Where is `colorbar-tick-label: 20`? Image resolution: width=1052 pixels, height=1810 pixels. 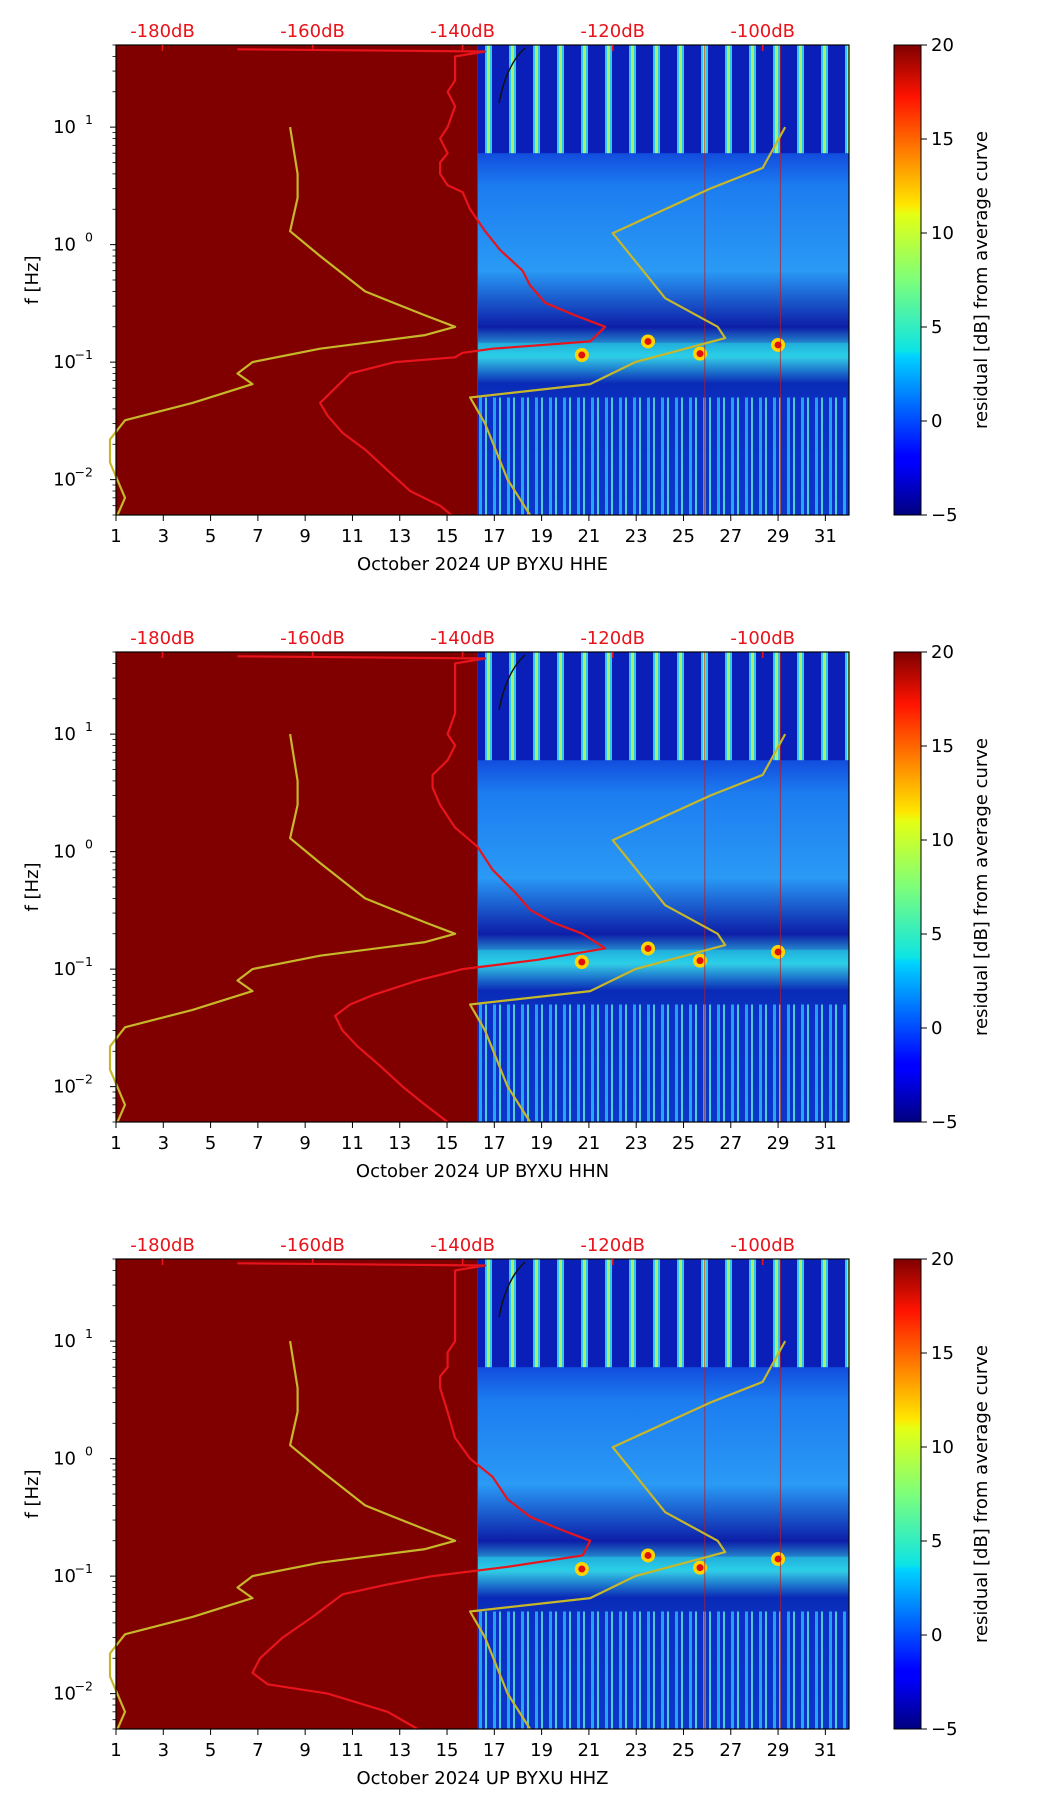 colorbar-tick-label: 20 is located at coordinates (942, 652).